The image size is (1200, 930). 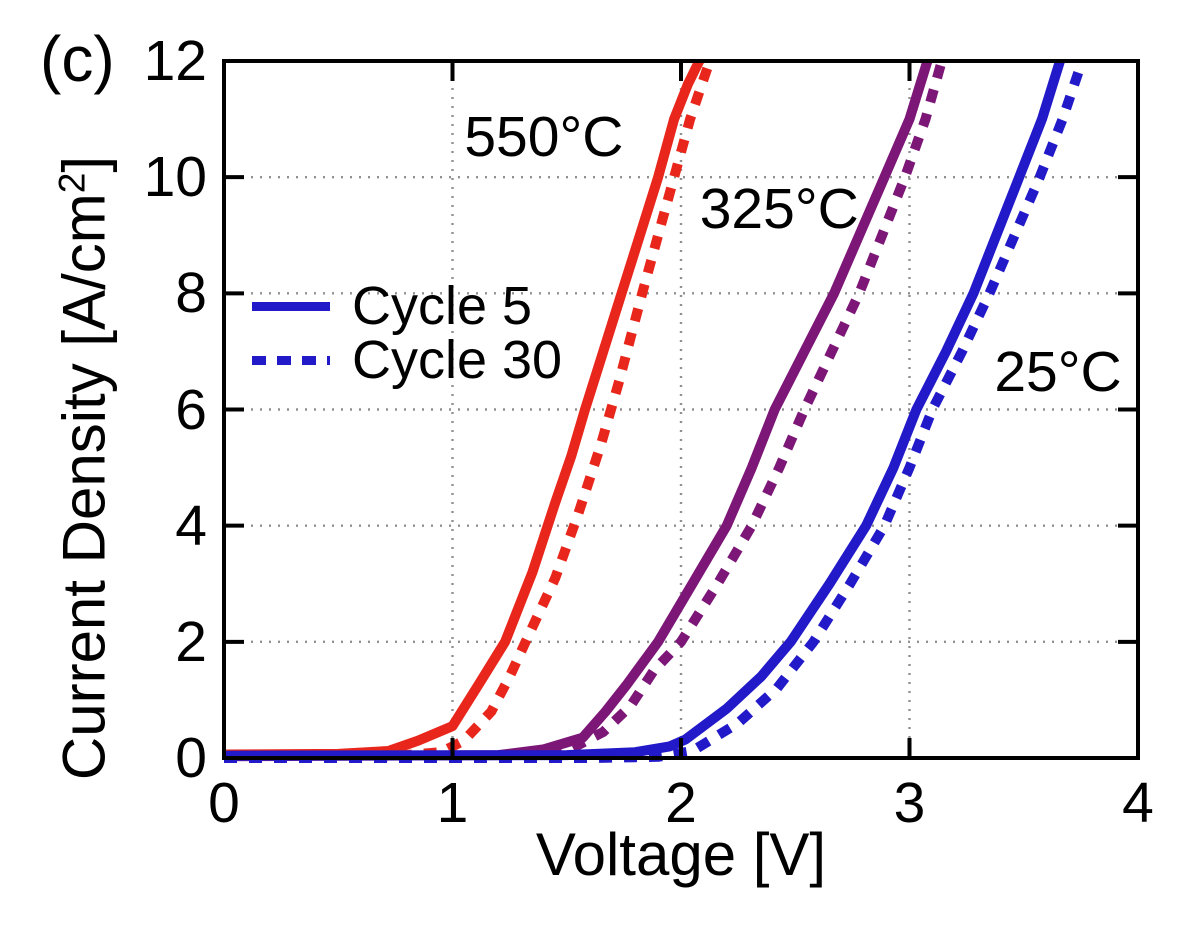 I want to click on x-tick-label-1: 1, so click(x=452, y=803).